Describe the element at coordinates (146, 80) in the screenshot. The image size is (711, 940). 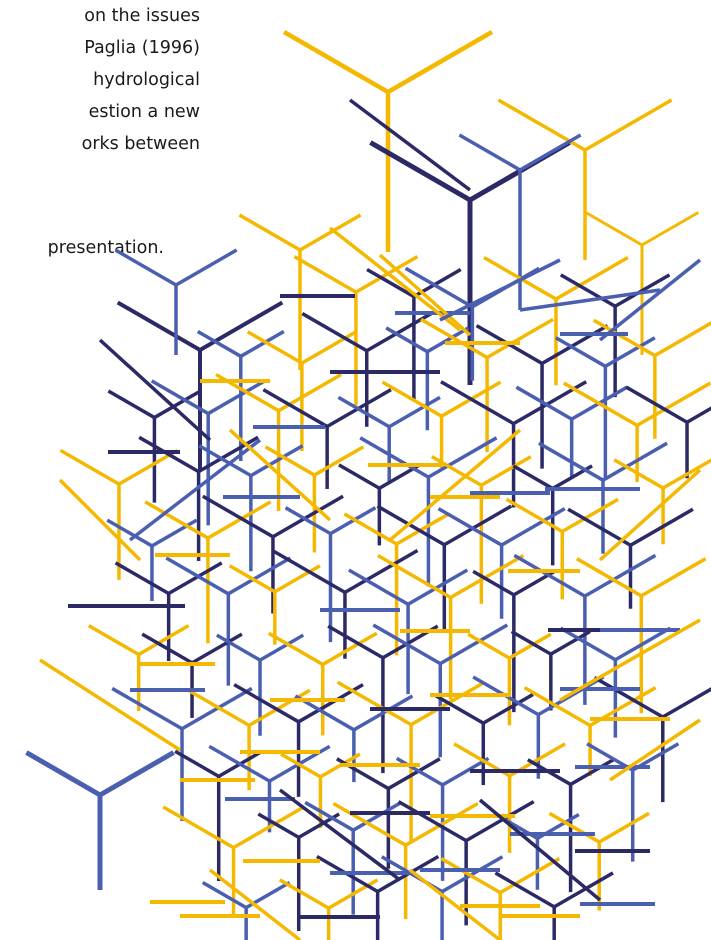
I see `text-line-3: hydrological` at that location.